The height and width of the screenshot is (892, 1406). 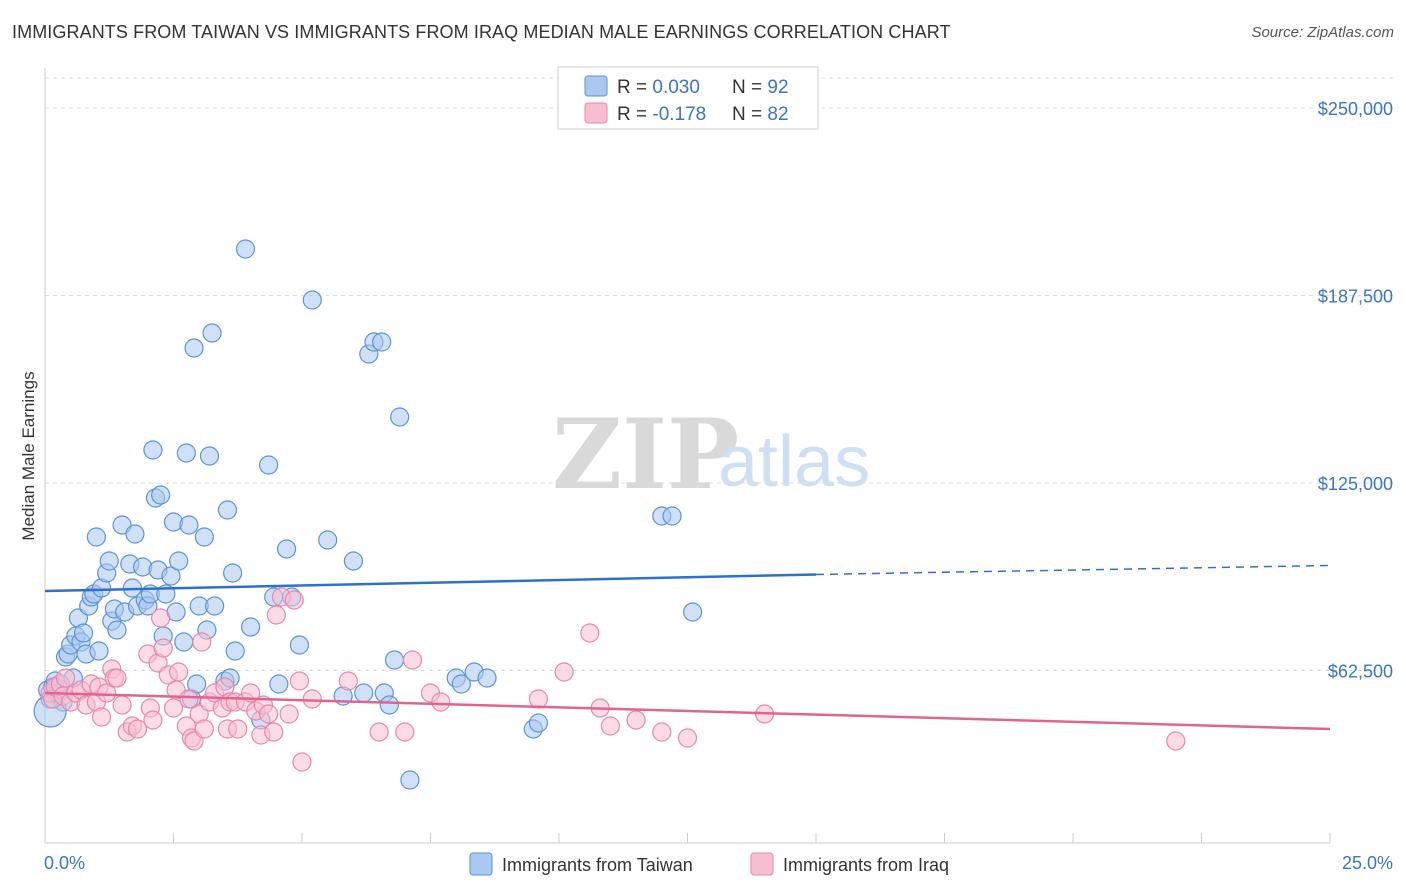 I want to click on legend-swatch-taiwan, so click(x=596, y=86).